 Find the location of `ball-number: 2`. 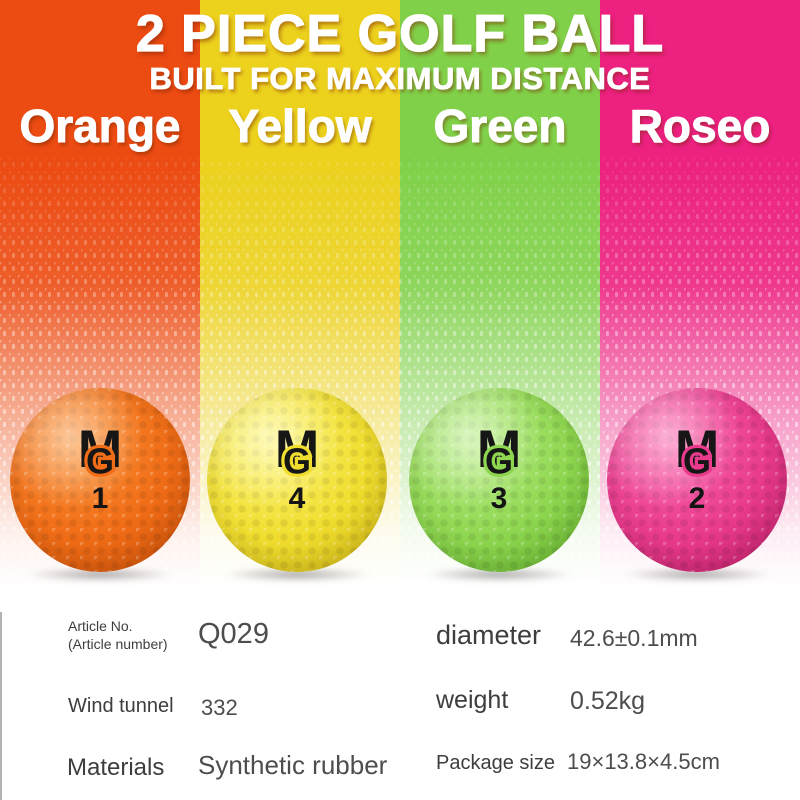

ball-number: 2 is located at coordinates (697, 498).